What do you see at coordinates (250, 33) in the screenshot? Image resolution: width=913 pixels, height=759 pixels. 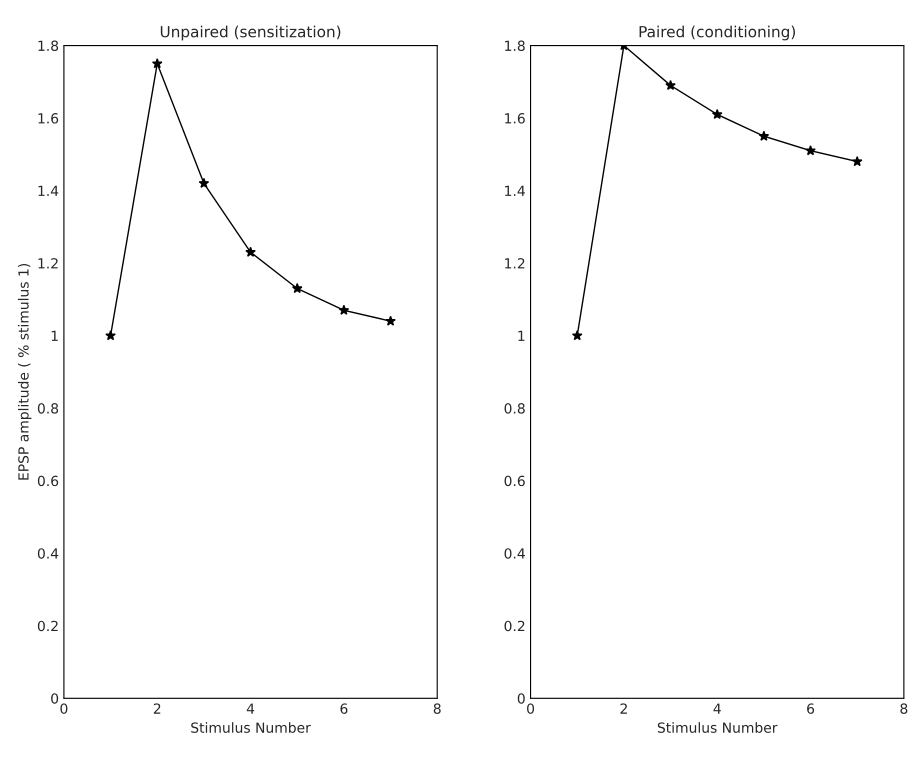 I see `chart-title: Unpaired (sensitization)` at bounding box center [250, 33].